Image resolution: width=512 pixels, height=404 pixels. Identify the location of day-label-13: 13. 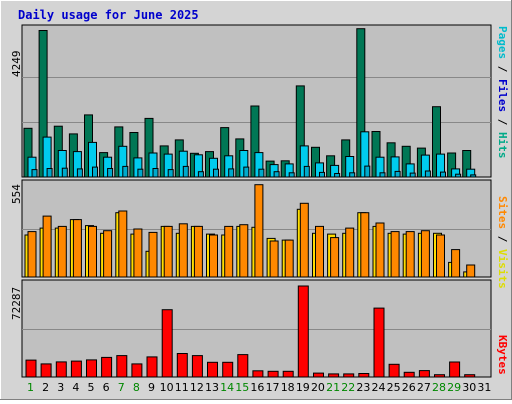
(212, 387).